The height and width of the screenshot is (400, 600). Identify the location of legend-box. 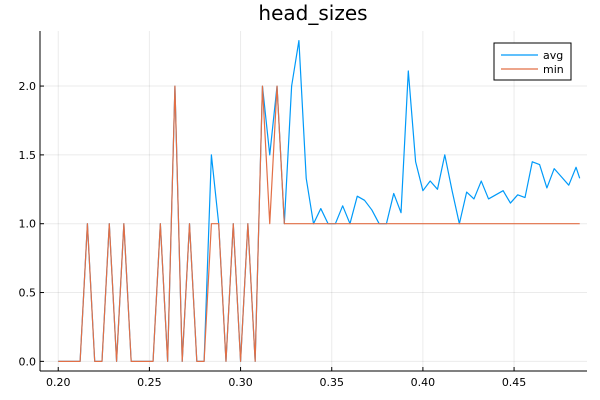
(532, 61).